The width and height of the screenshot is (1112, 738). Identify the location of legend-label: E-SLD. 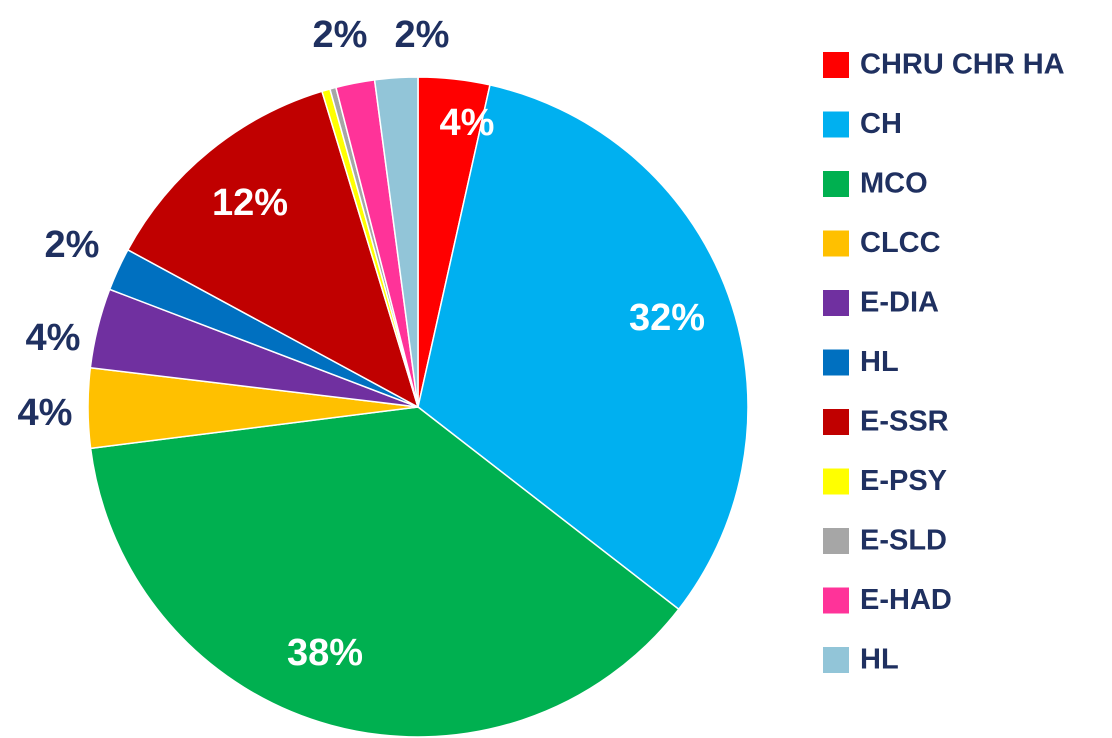
(903, 541).